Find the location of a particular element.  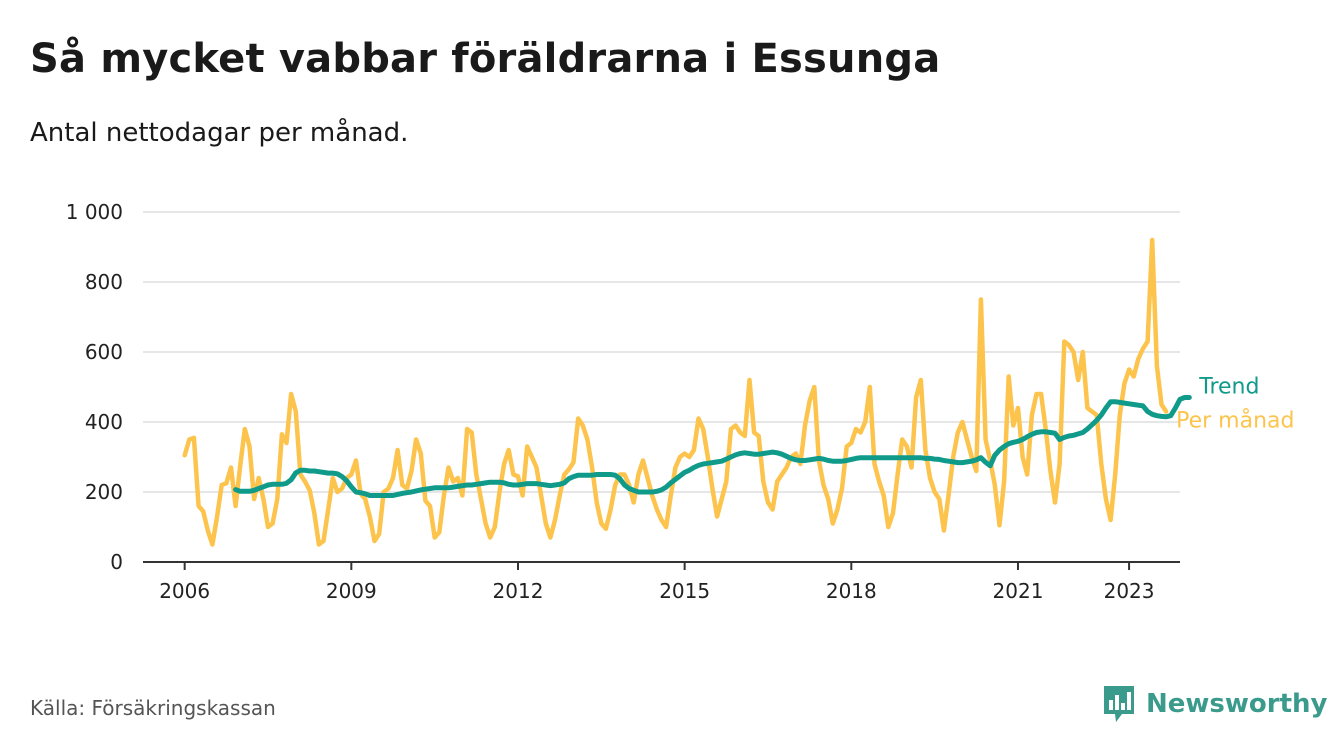

y-tick-label: 1 000 is located at coordinates (94, 212).